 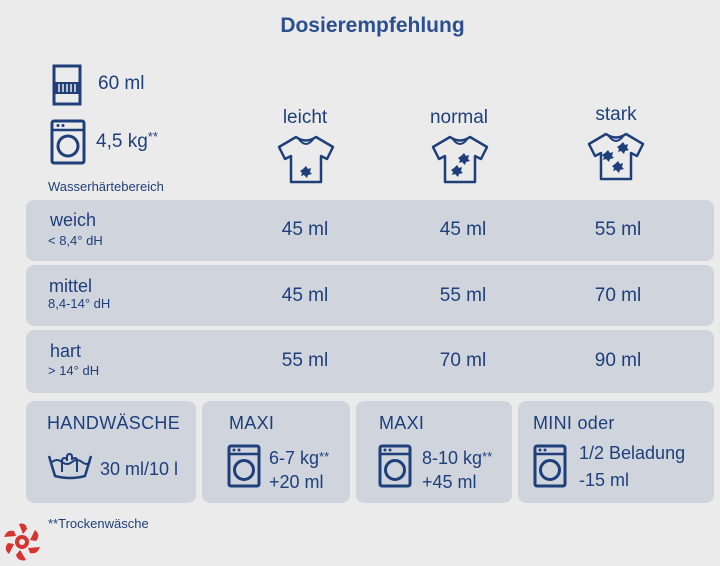 What do you see at coordinates (121, 83) in the screenshot?
I see `dose-value: 60 ml` at bounding box center [121, 83].